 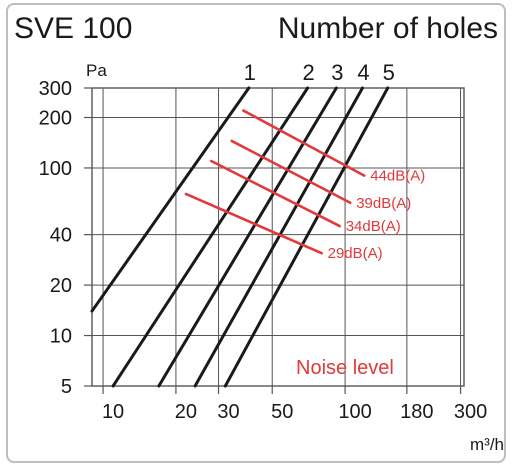 I want to click on x-tick-label: 30, so click(x=228, y=412).